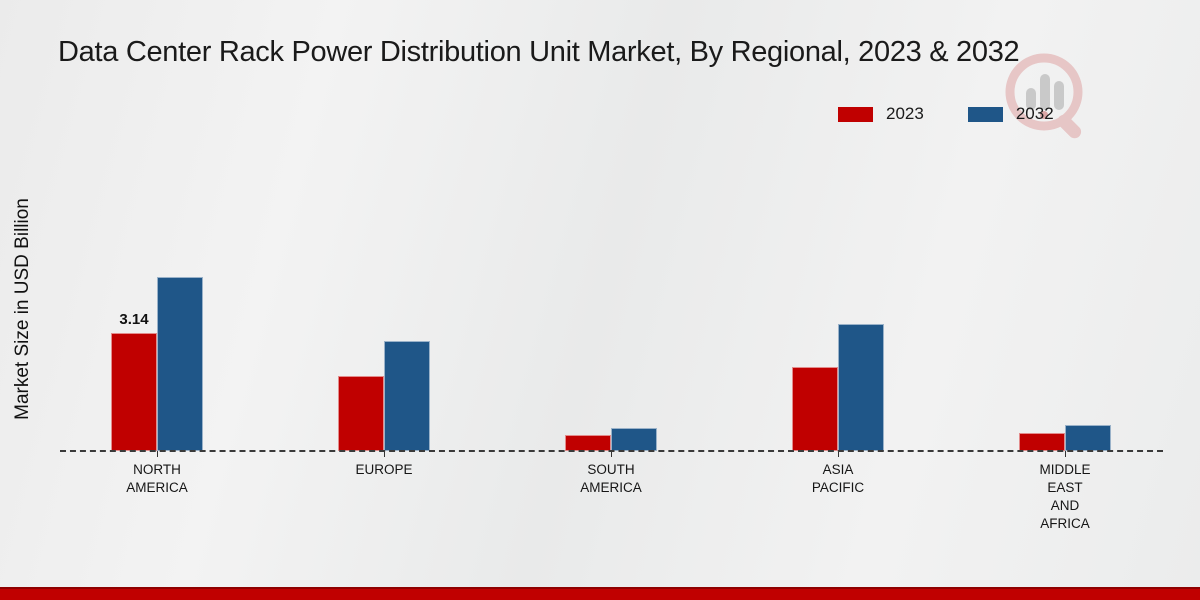 The width and height of the screenshot is (1200, 600). Describe the element at coordinates (985, 114) in the screenshot. I see `legend-swatch-2032` at that location.